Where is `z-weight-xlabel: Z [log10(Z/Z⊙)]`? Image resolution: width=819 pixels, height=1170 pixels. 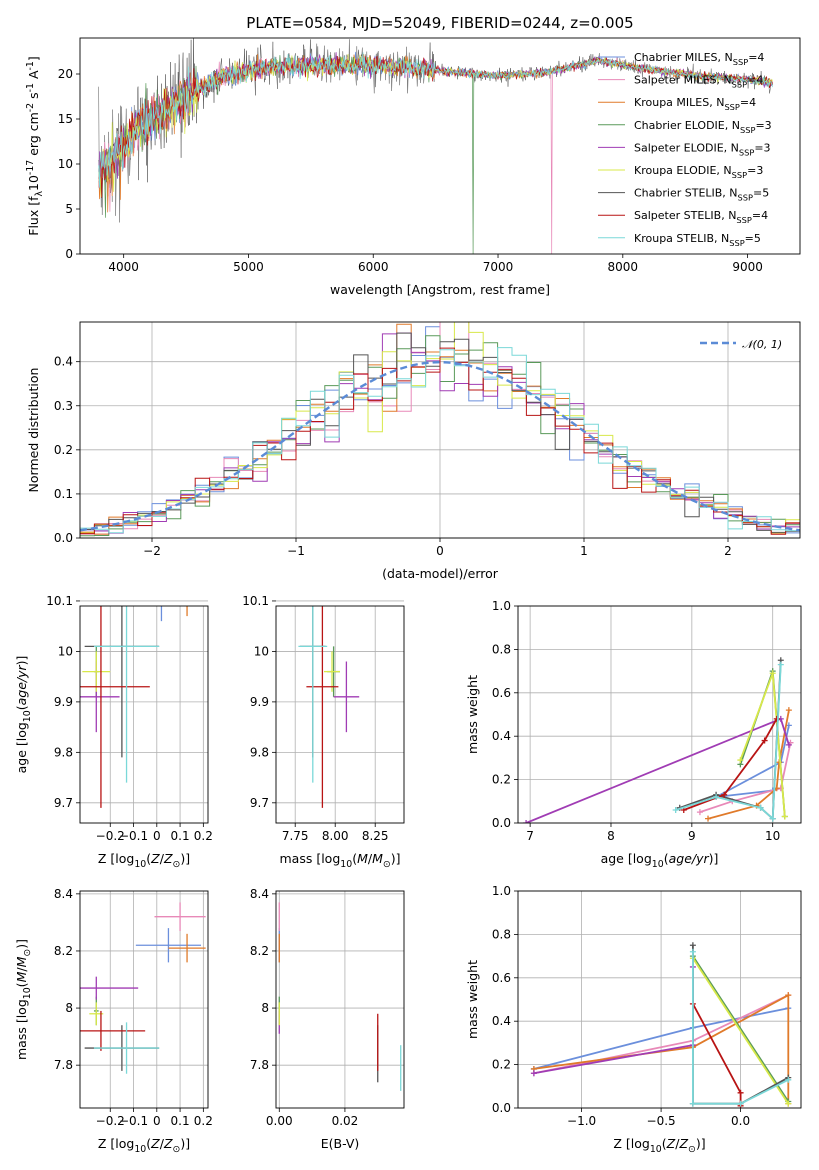
z-weight-xlabel: Z [log10(Z/Z⊙)] is located at coordinates (659, 1145).